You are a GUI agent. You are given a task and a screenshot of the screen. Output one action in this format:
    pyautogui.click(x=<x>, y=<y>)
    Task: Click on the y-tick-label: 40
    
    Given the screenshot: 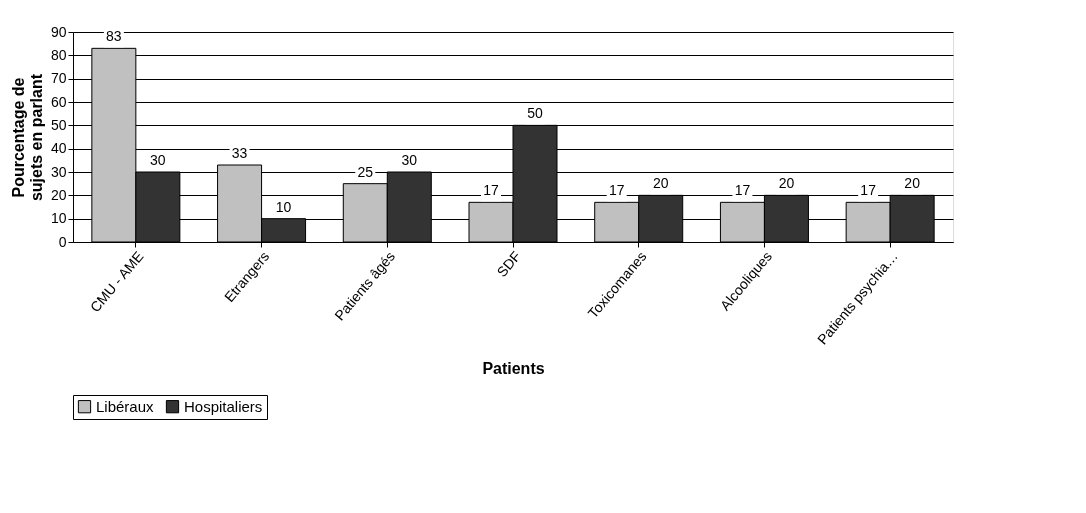 What is the action you would take?
    pyautogui.click(x=58, y=148)
    